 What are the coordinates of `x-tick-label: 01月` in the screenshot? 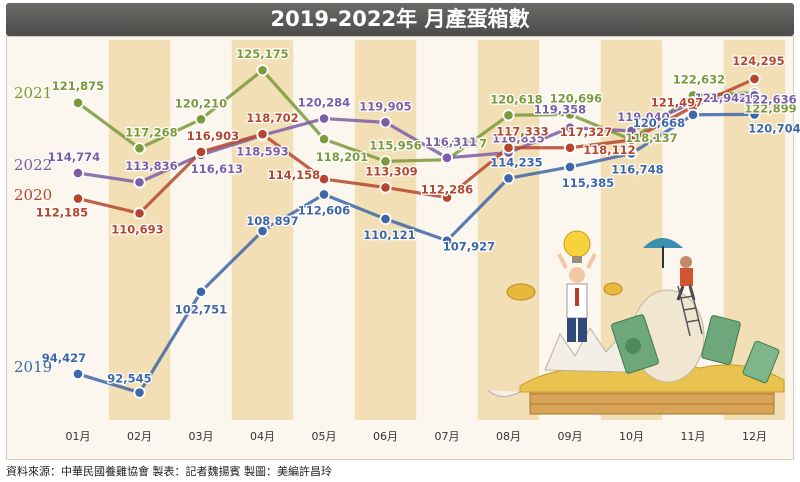 It's located at (78, 436).